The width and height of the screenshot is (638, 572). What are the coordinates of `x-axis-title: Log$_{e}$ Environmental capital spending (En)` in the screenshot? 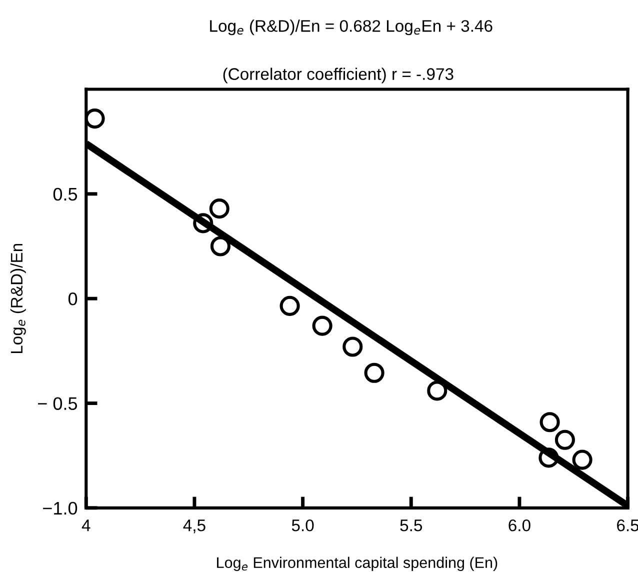 It's located at (357, 564).